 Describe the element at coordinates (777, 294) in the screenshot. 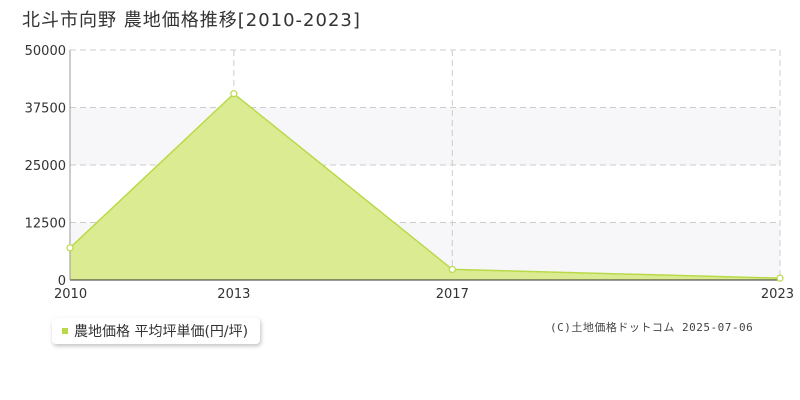

I see `x-tick-label: 2023` at that location.